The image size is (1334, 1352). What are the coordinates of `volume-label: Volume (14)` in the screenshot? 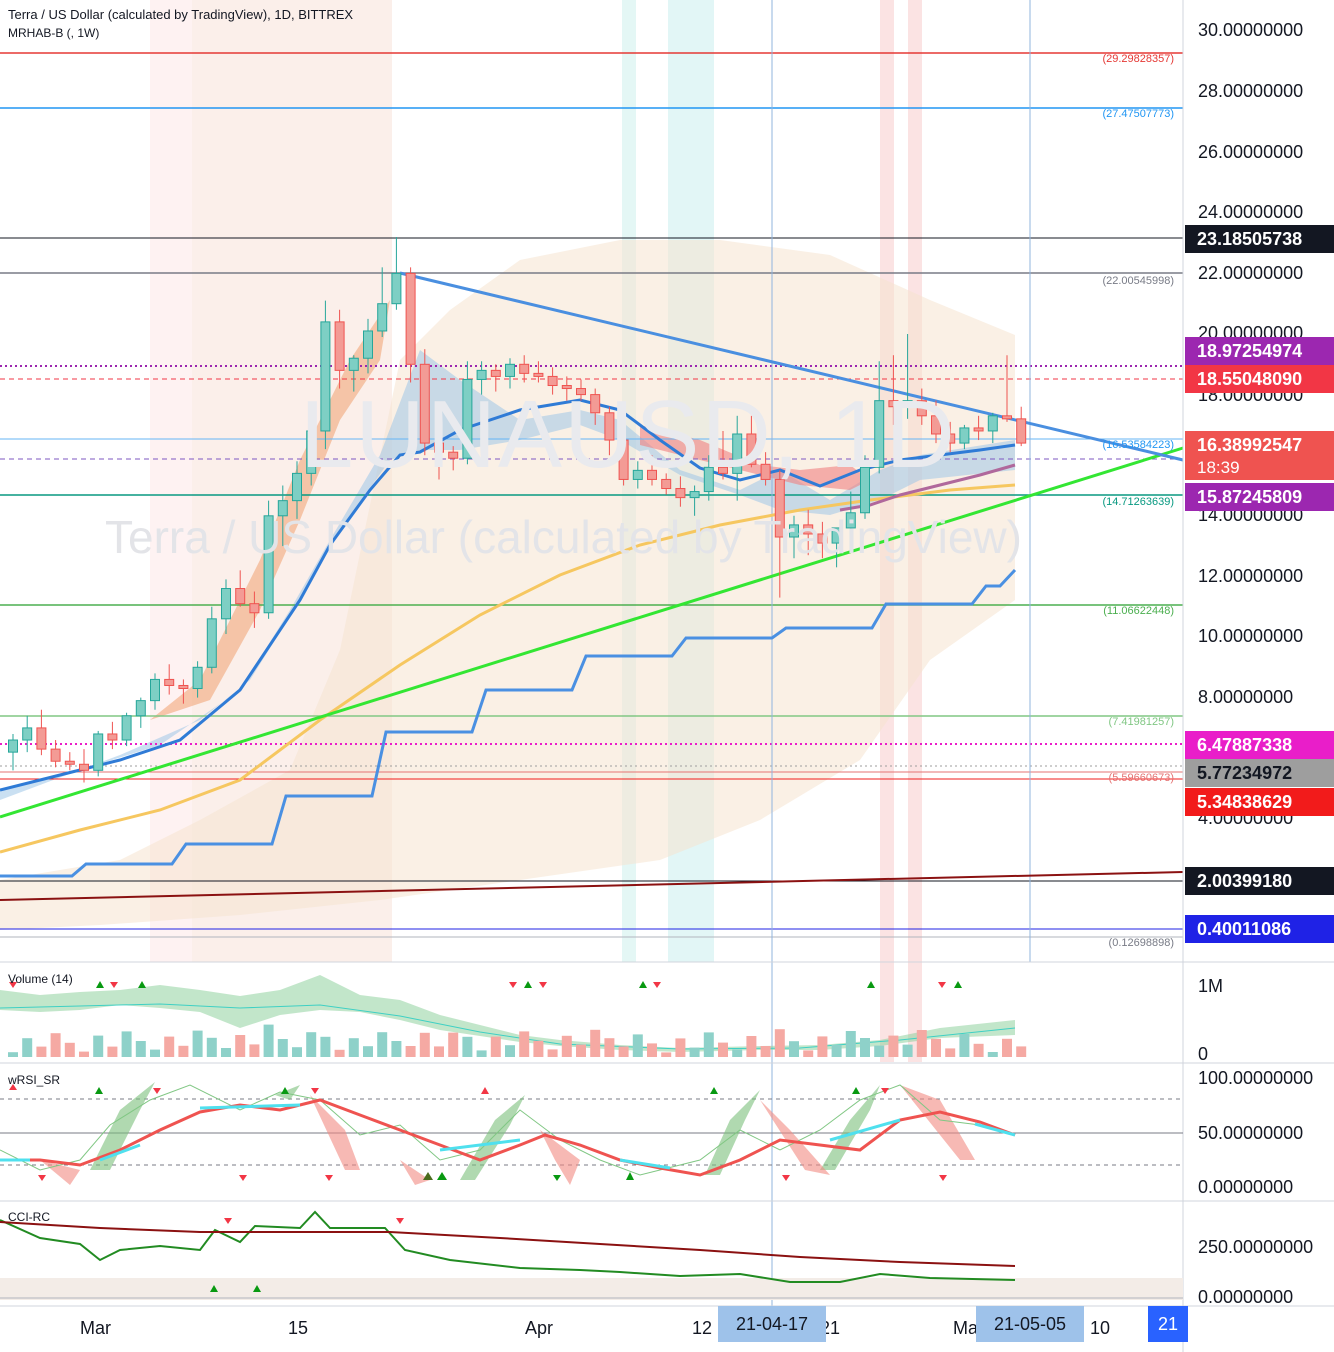 It's located at (40, 979).